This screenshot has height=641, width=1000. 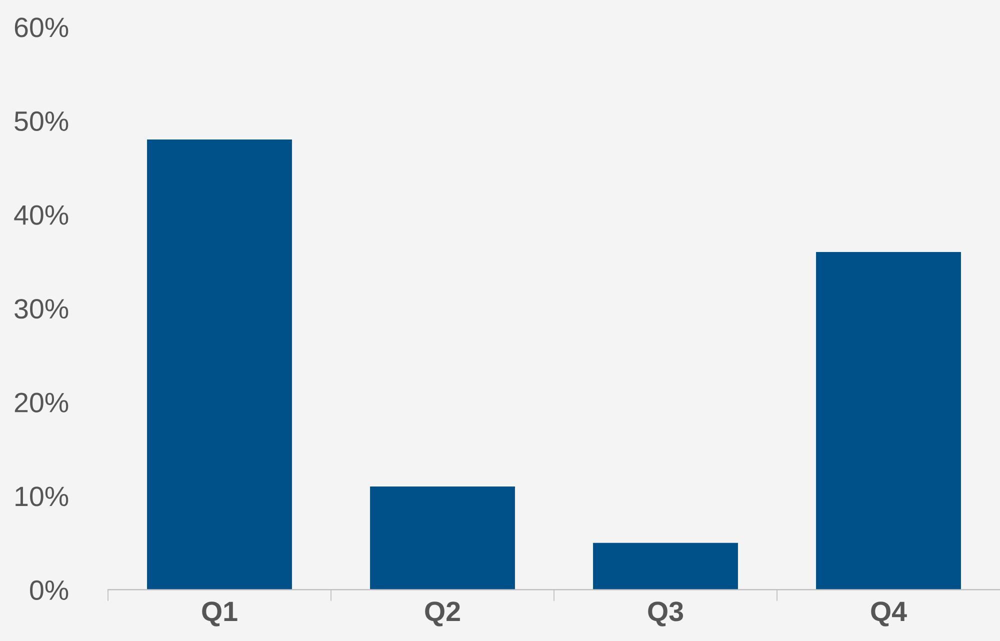 What do you see at coordinates (41, 28) in the screenshot?
I see `y-tick-label: 60%` at bounding box center [41, 28].